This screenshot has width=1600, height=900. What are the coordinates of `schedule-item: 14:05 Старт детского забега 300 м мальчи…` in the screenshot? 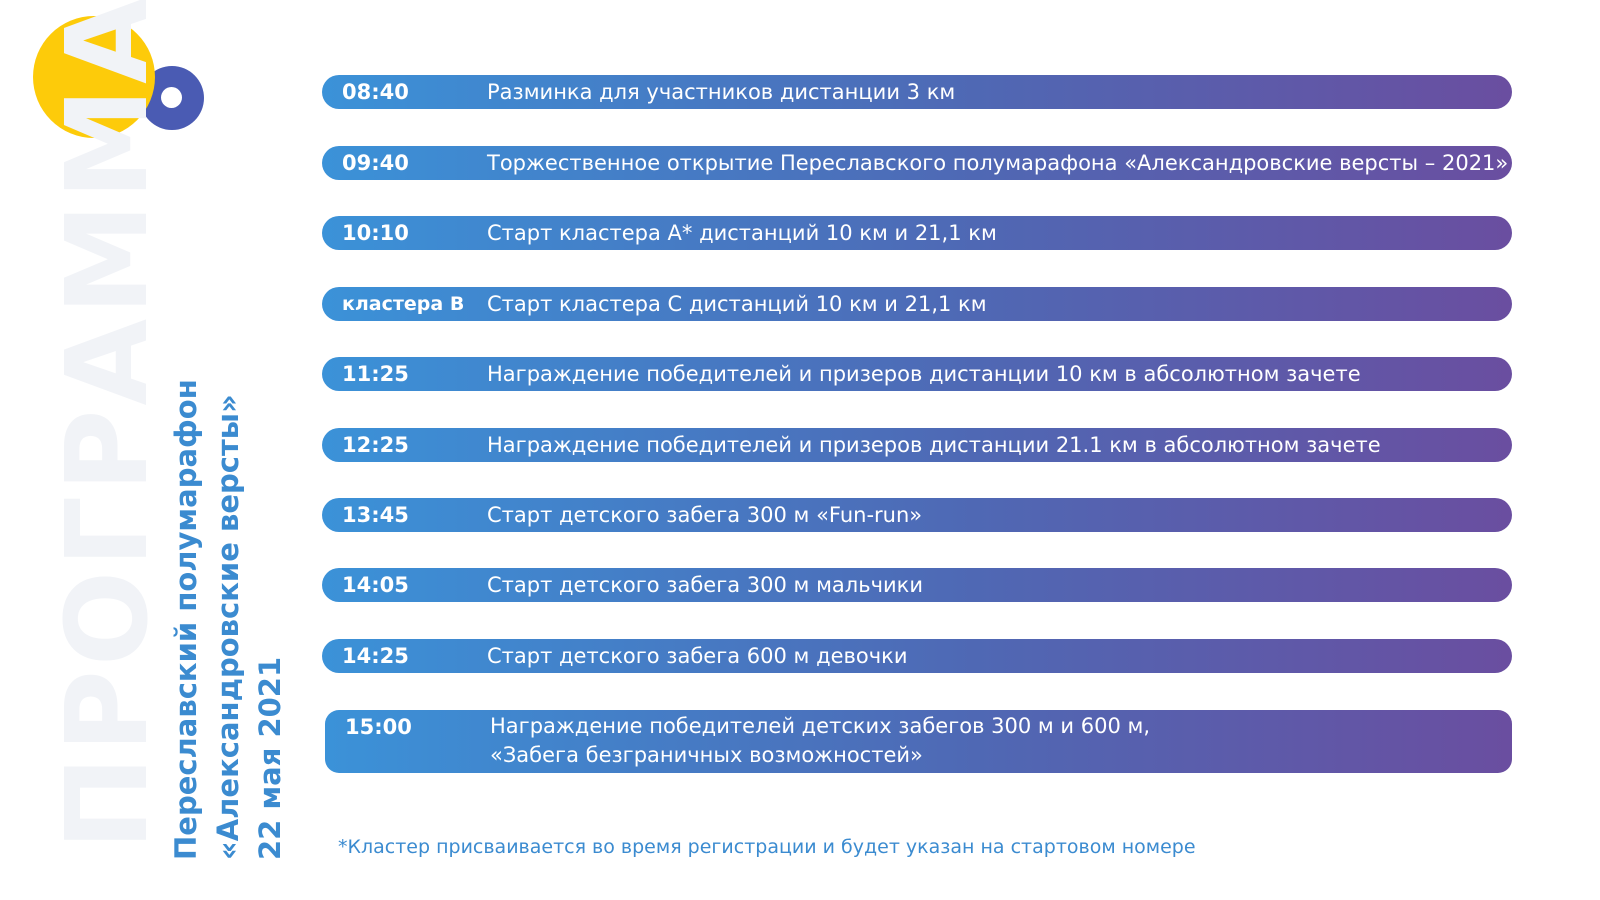 It's located at (917, 585).